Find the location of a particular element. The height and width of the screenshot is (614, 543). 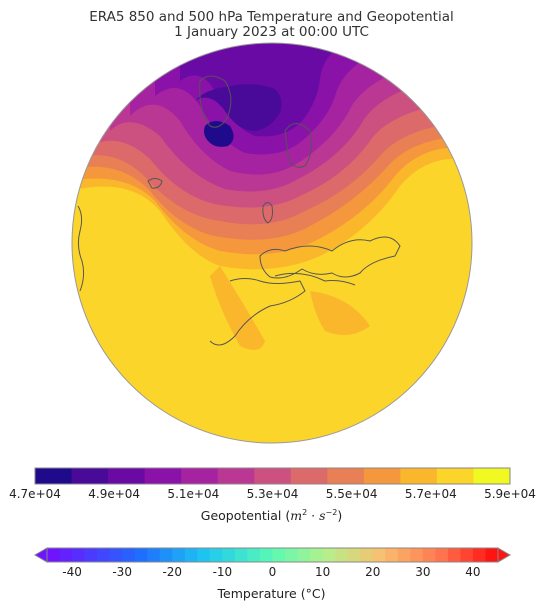

geopotential-colorbar-label: Geopotential (m2 · s−2) is located at coordinates (271, 515).